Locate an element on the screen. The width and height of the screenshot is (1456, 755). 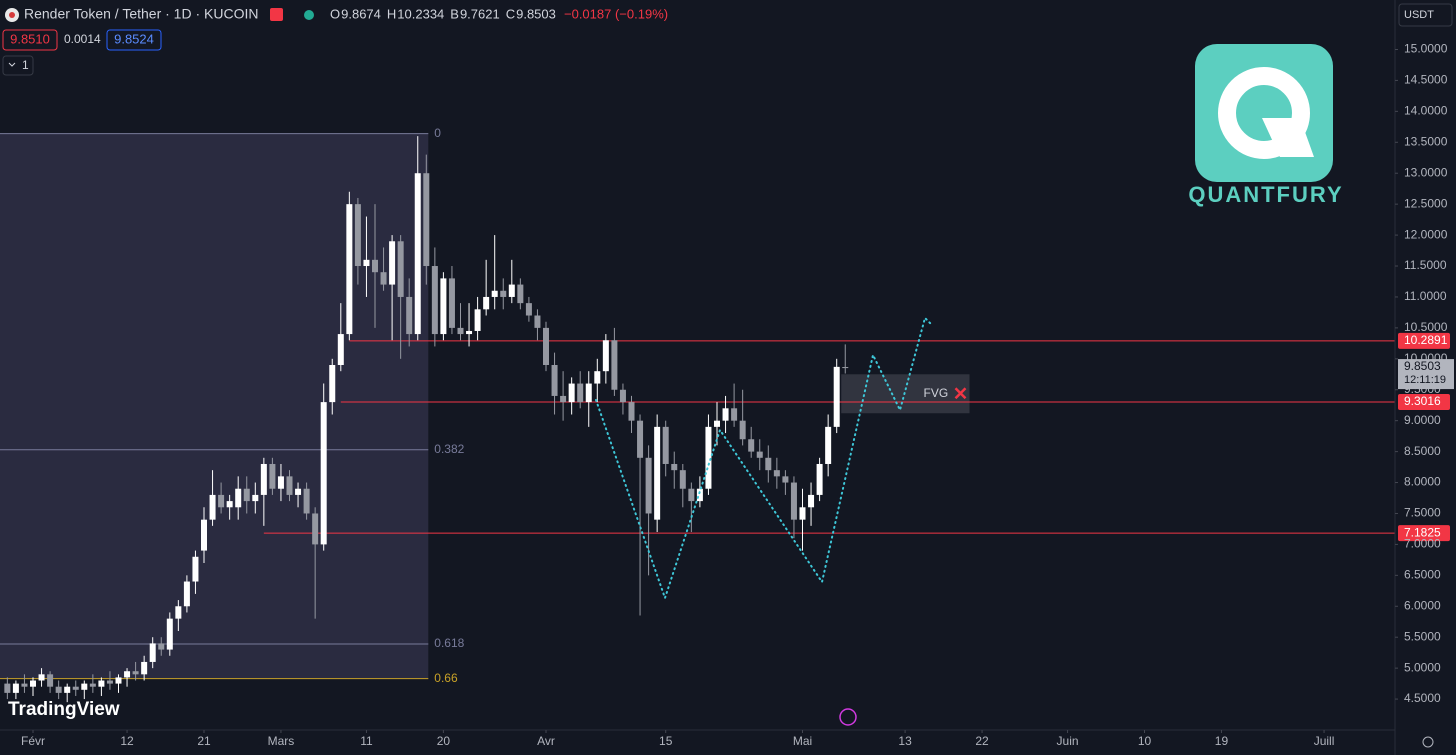
x-tick-label: Mai is located at coordinates (802, 741).